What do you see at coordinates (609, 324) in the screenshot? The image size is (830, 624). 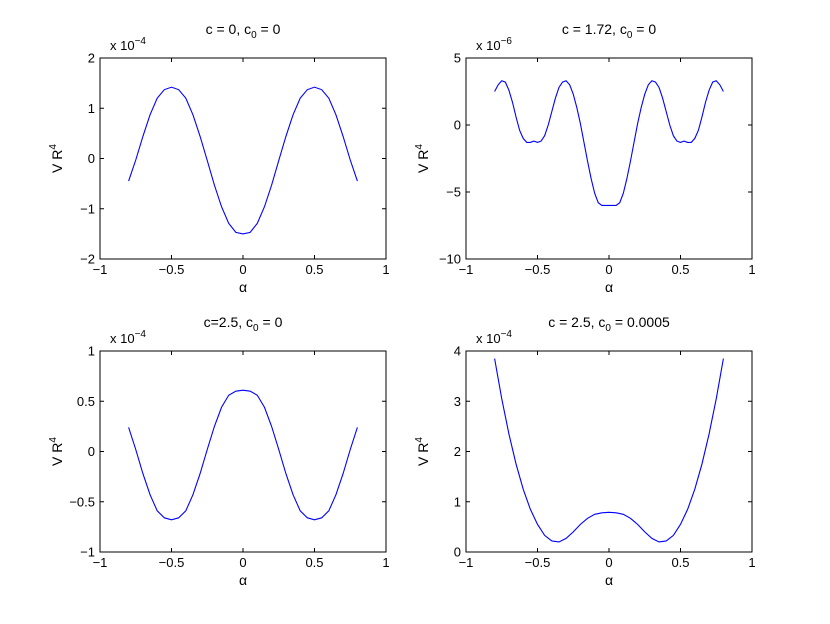 I see `chart-title: c = 2.5, c0 = 0.0005` at bounding box center [609, 324].